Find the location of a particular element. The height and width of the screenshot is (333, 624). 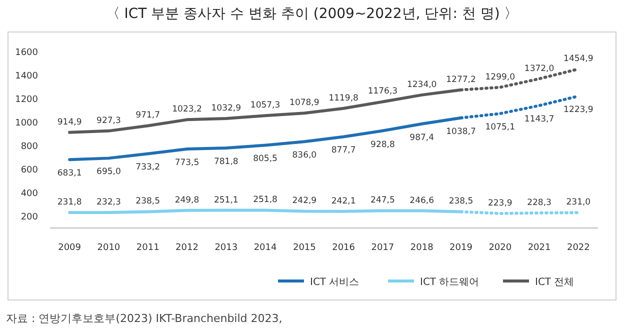

y-tick-label: 1000 is located at coordinates (26, 123).